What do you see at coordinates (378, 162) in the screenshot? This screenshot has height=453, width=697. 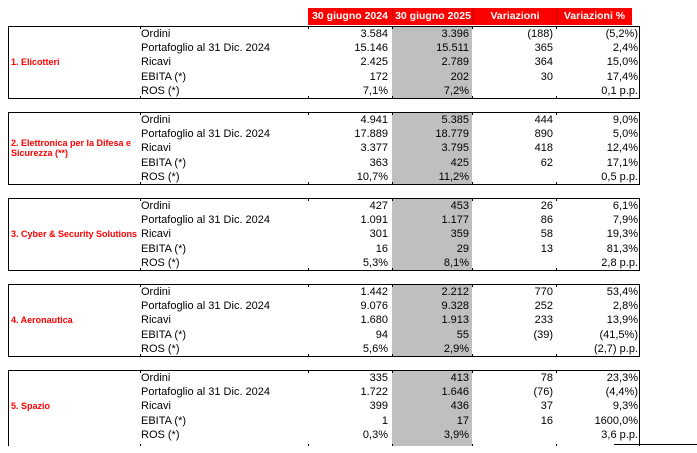 I see `cell-2024: 363` at bounding box center [378, 162].